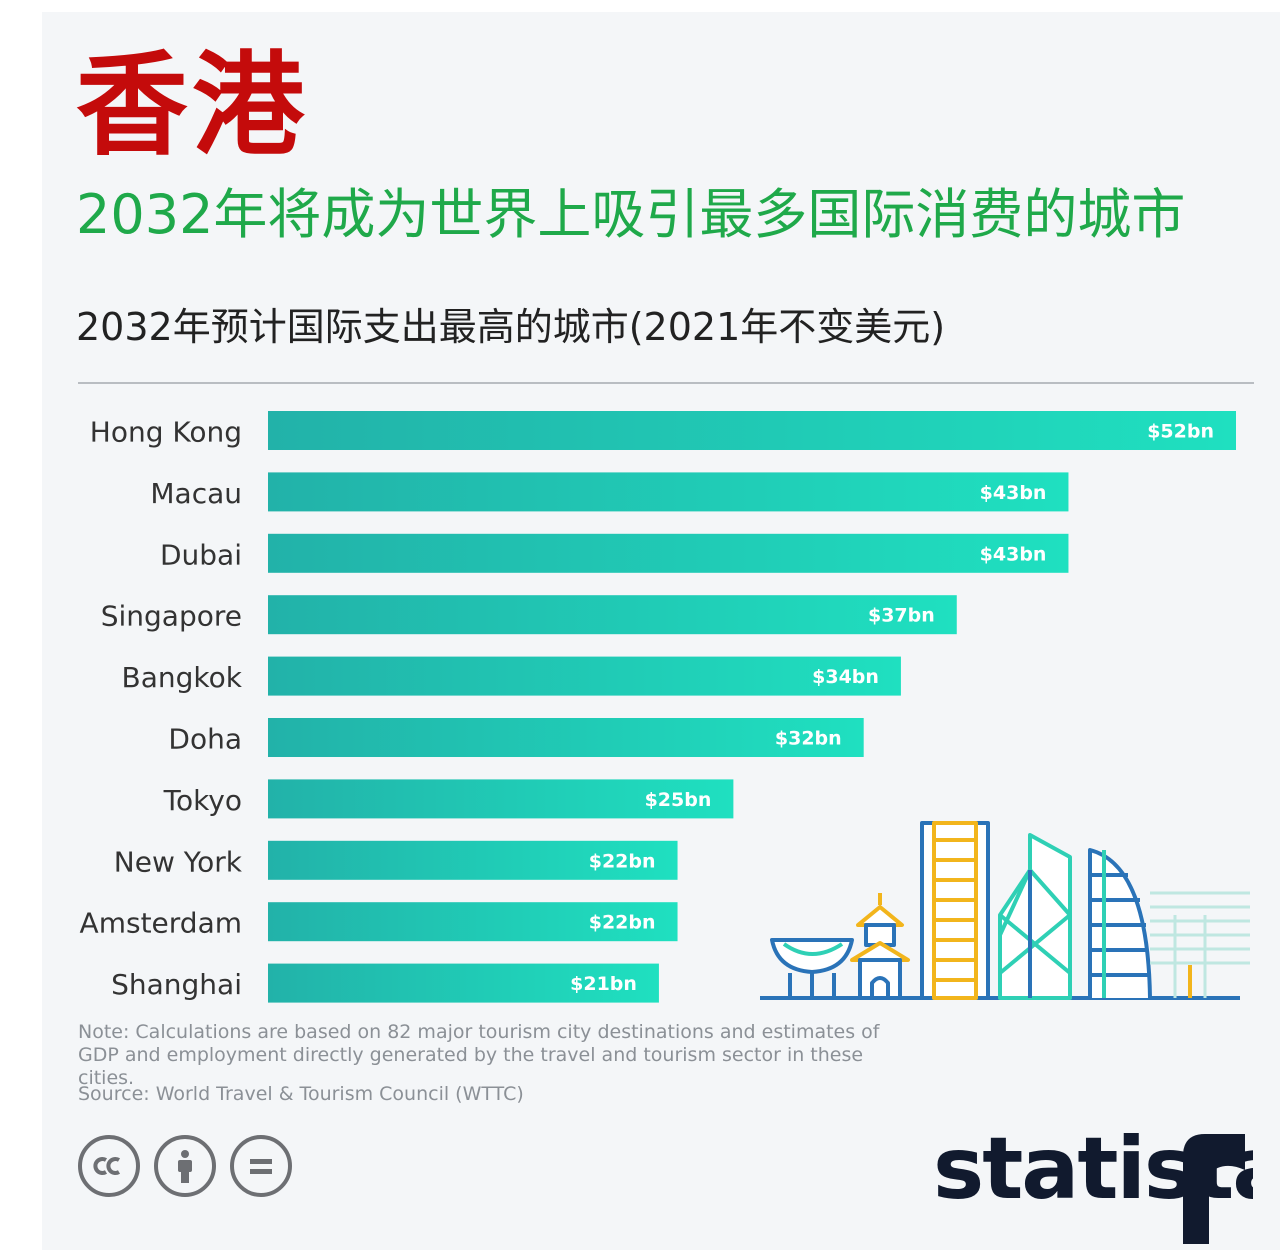  I want to click on category-label: Macau, so click(196, 493).